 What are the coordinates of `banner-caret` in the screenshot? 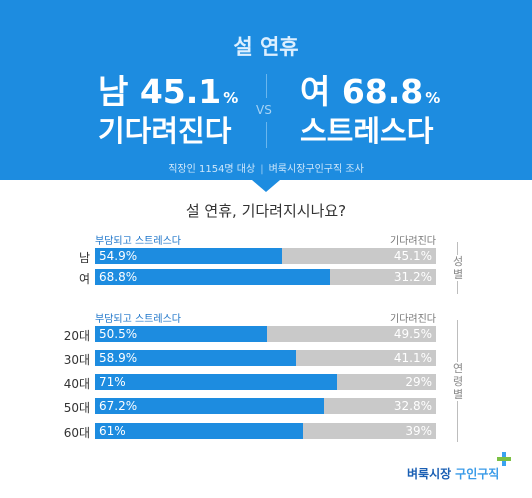 It's located at (266, 186).